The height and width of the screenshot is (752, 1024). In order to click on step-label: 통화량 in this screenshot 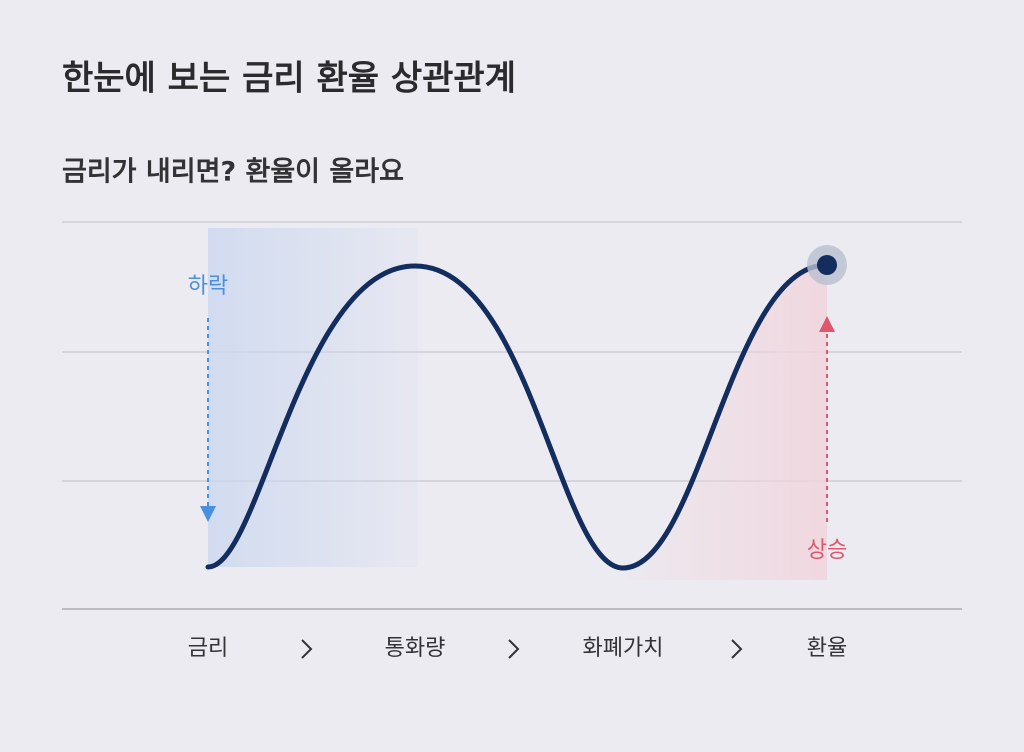, I will do `click(415, 648)`.